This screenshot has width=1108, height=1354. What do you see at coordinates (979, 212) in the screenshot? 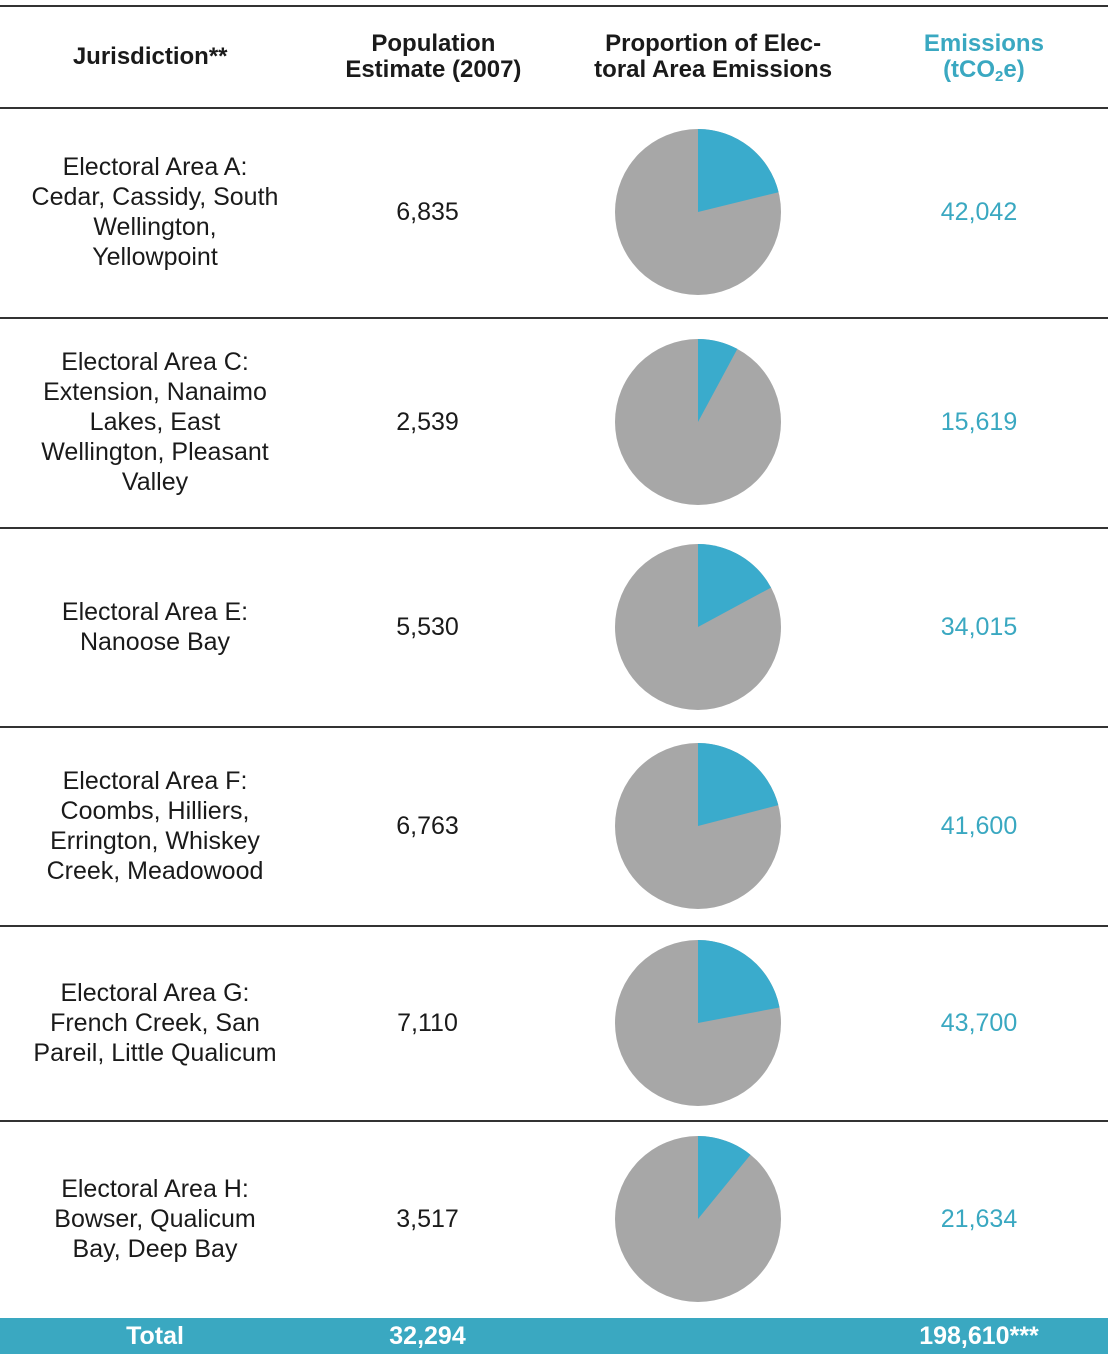
I see `emissions: 42,042` at bounding box center [979, 212].